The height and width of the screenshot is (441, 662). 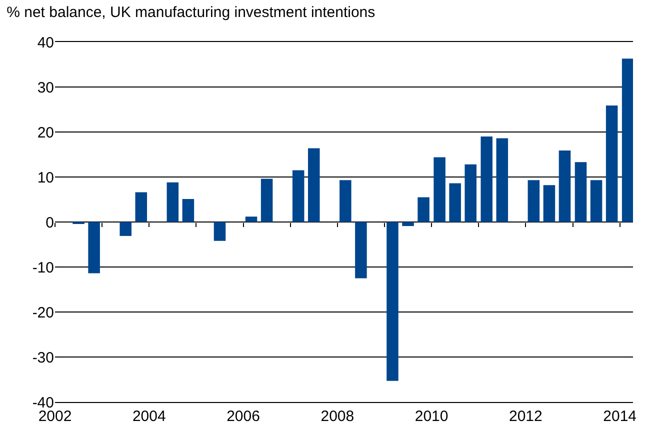 I want to click on x-tick-label: 2004, so click(x=149, y=416).